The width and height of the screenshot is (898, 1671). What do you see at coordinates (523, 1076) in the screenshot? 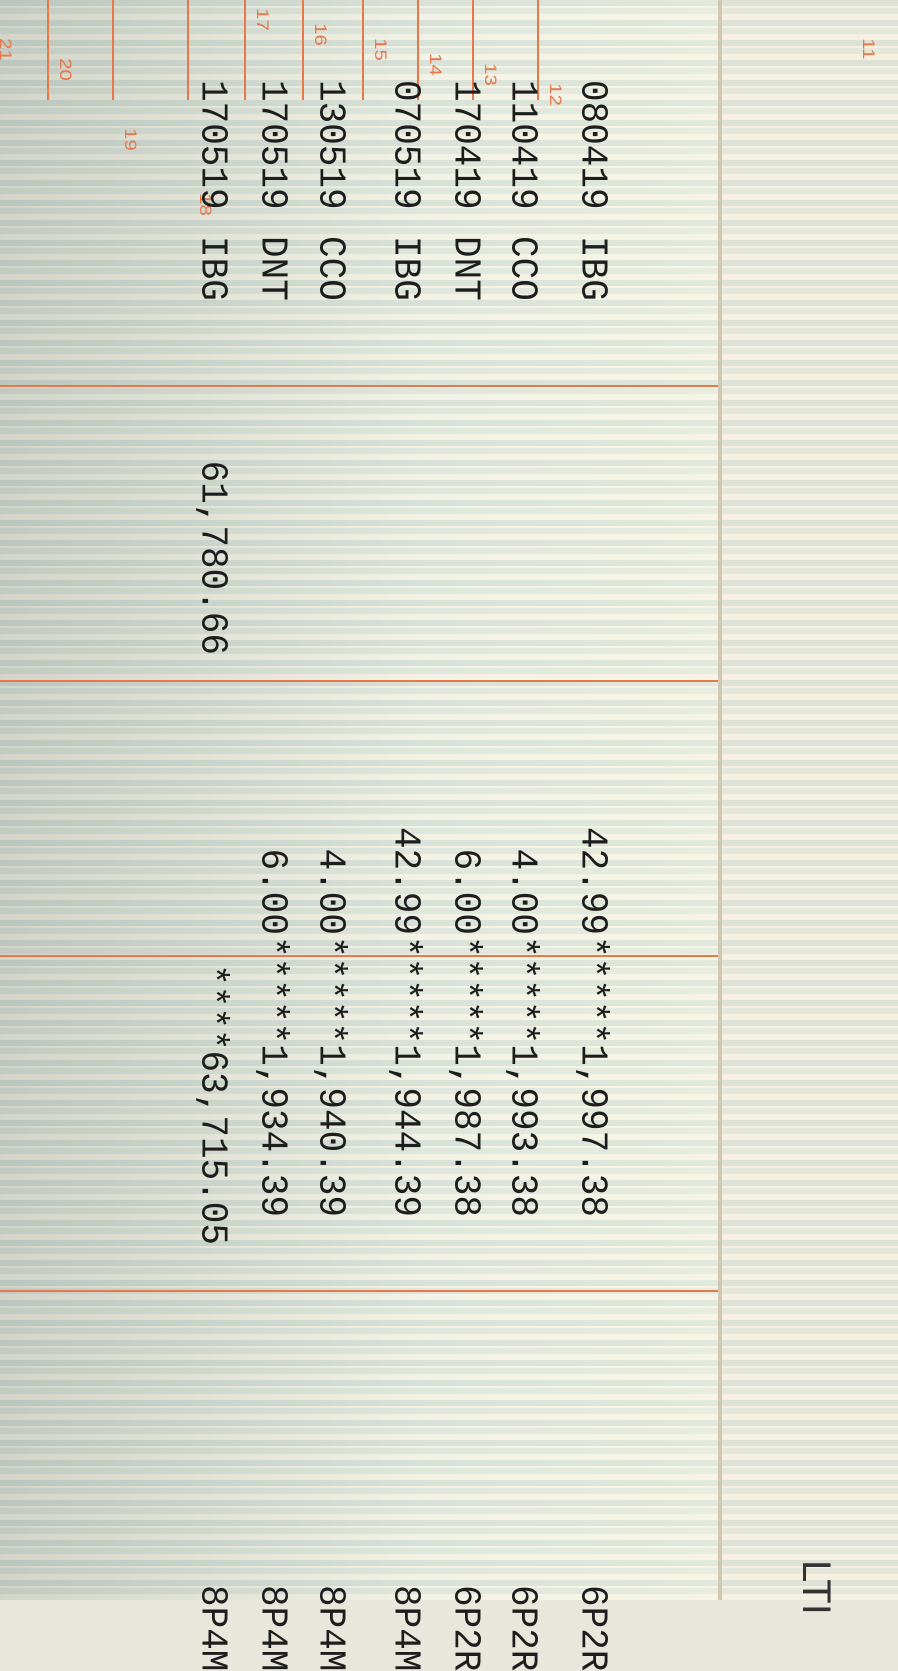
I see `entry-balance: *****1,993.38` at bounding box center [523, 1076].